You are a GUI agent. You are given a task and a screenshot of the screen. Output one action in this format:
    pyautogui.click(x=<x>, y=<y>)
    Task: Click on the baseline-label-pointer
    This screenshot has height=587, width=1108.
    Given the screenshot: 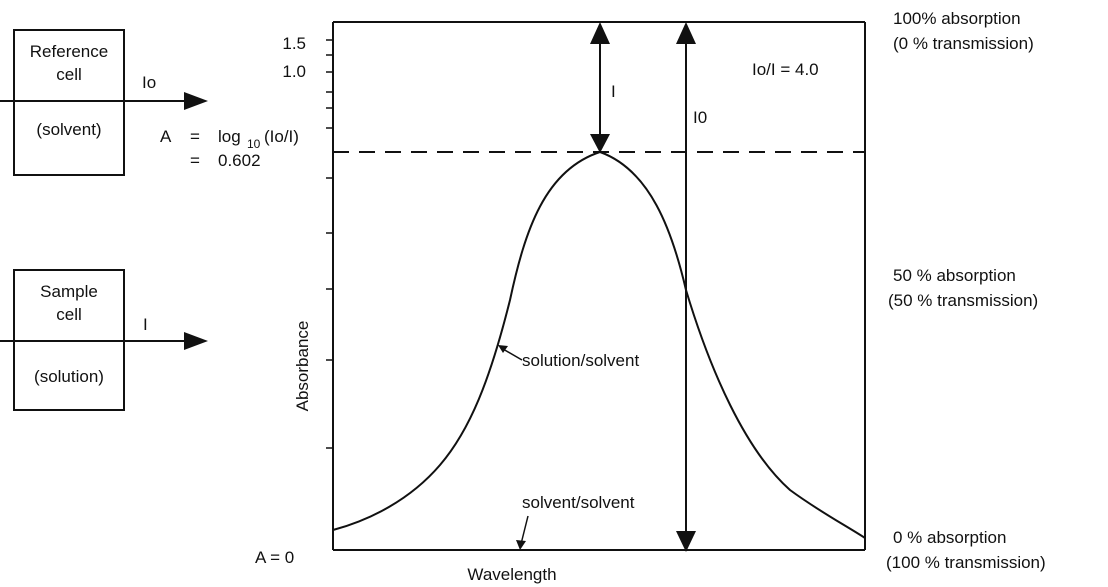 What is the action you would take?
    pyautogui.click(x=524, y=530)
    